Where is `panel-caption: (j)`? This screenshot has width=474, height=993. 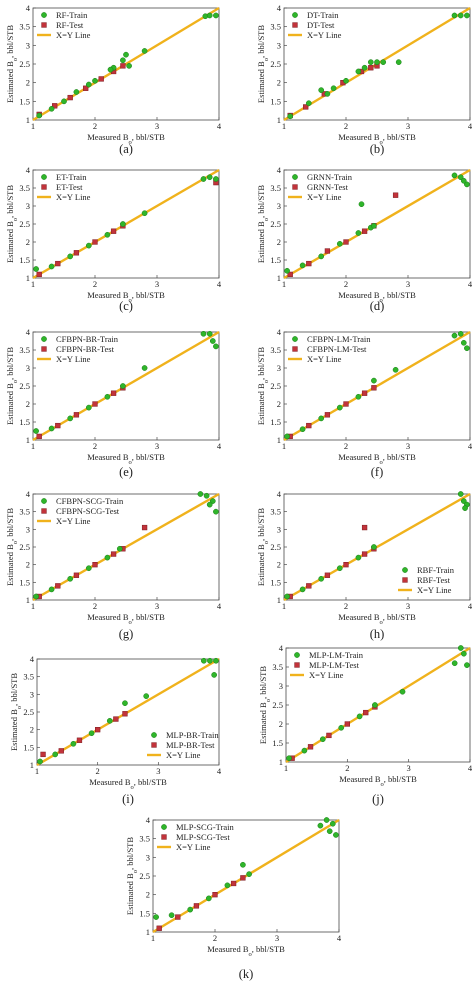
panel-caption: (j) is located at coordinates (378, 799).